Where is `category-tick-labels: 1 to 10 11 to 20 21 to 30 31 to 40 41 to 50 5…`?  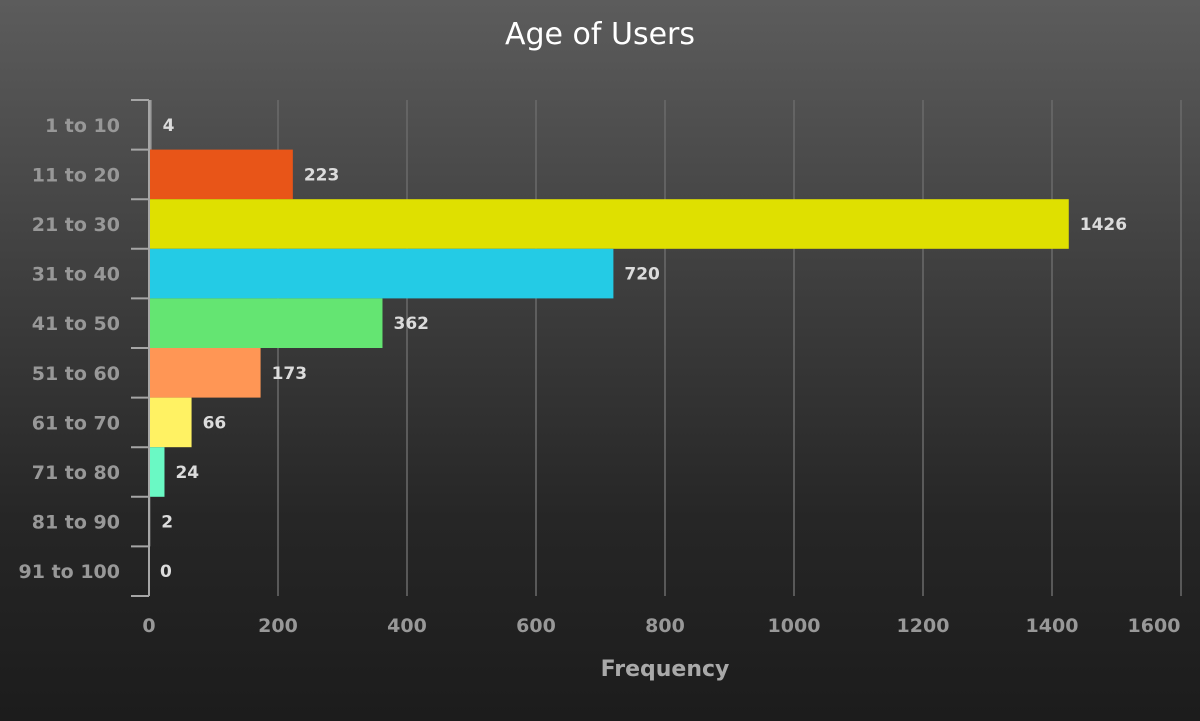
category-tick-labels: 1 to 10 11 to 20 21 to 30 31 to 40 41 to 50 5… is located at coordinates (69, 349).